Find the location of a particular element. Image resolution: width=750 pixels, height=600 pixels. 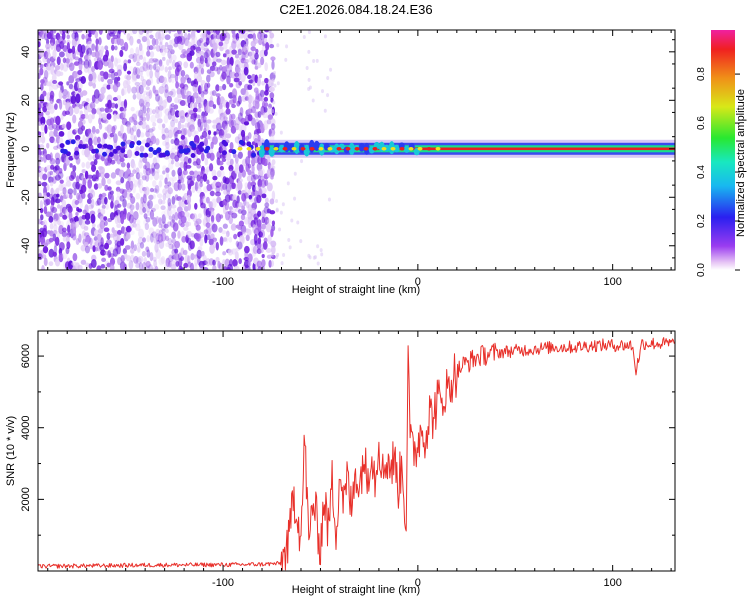

figure-title: C2E1.2026.084.18.24.E36 is located at coordinates (355, 9).